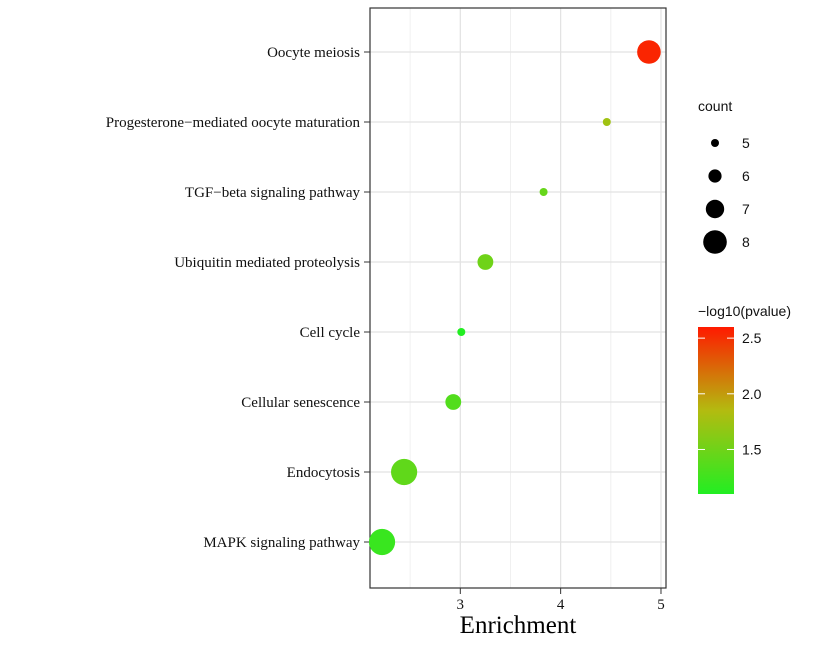  I want to click on pvalue-colorbar, so click(716, 410).